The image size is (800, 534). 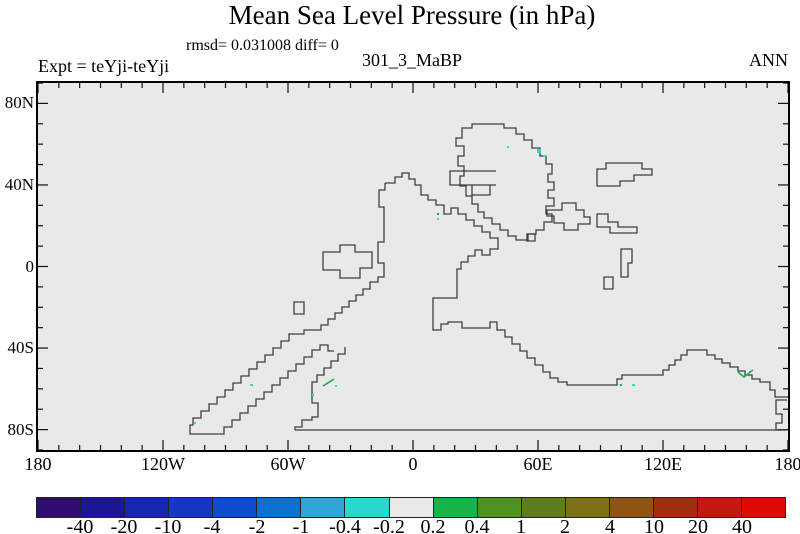 I want to click on y-axis-label: 80S, so click(x=20, y=429).